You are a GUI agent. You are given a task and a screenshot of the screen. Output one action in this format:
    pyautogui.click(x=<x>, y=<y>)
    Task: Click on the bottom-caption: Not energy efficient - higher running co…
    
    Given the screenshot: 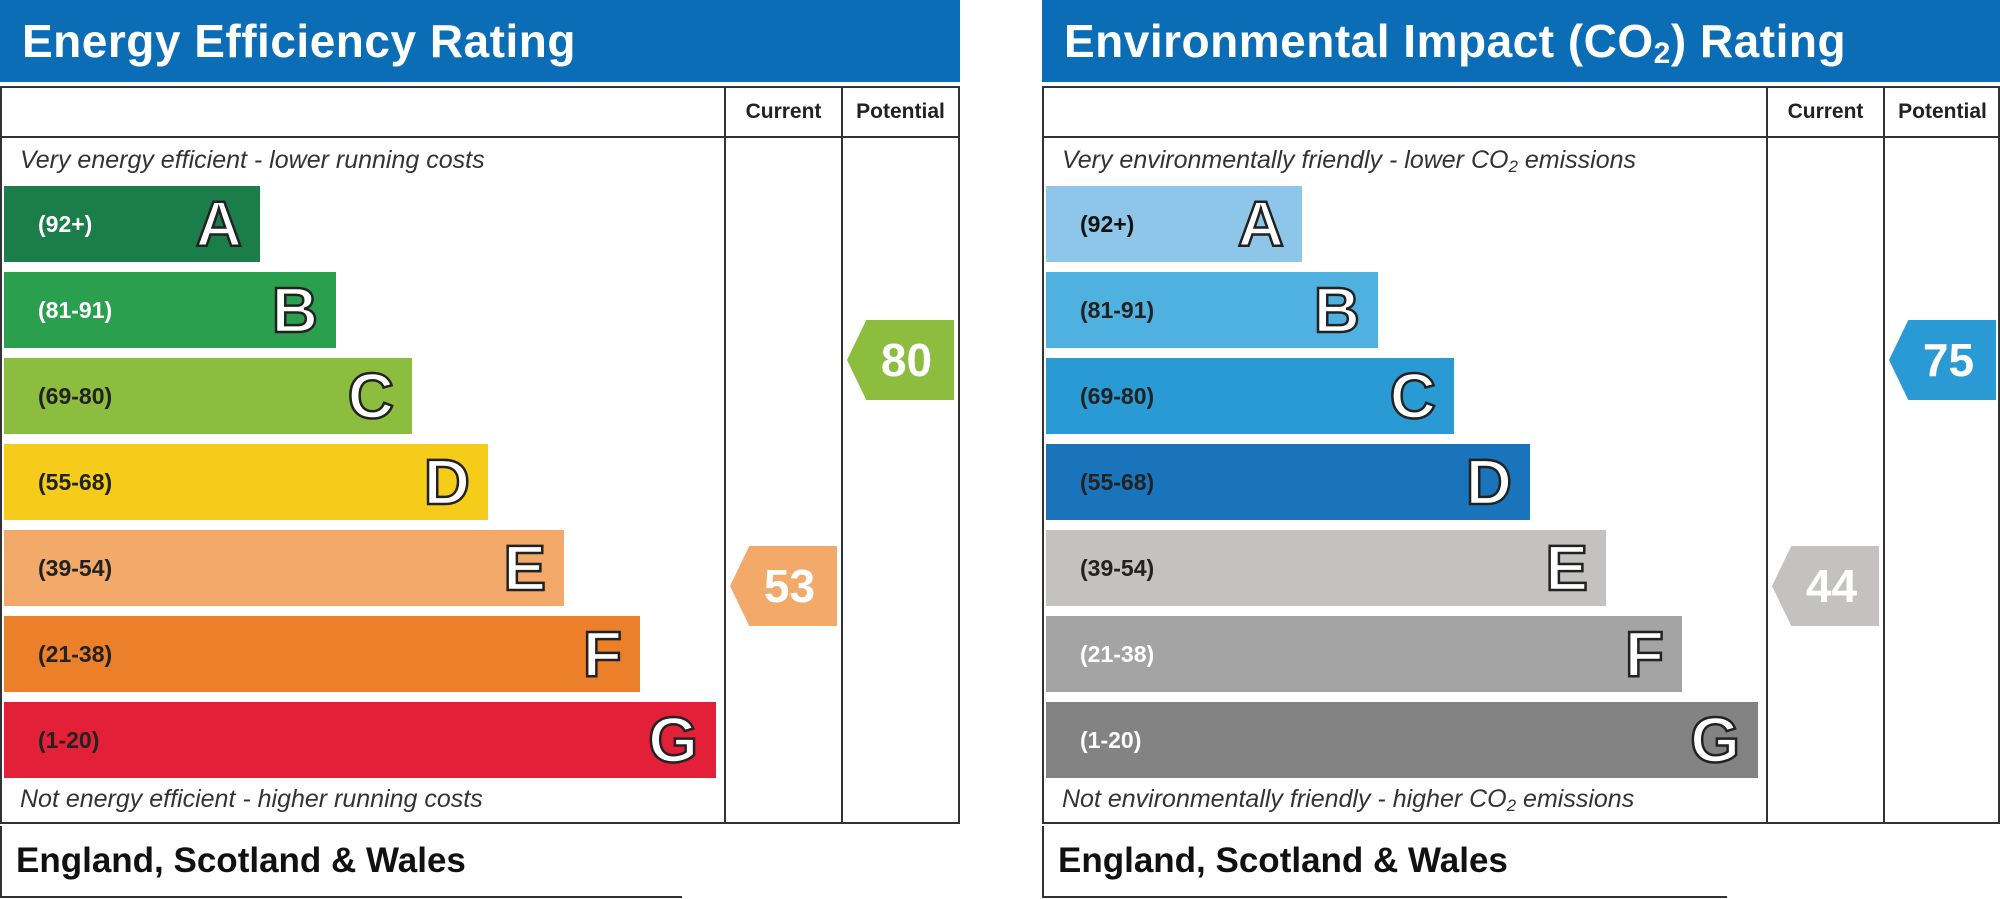 What is the action you would take?
    pyautogui.click(x=251, y=799)
    